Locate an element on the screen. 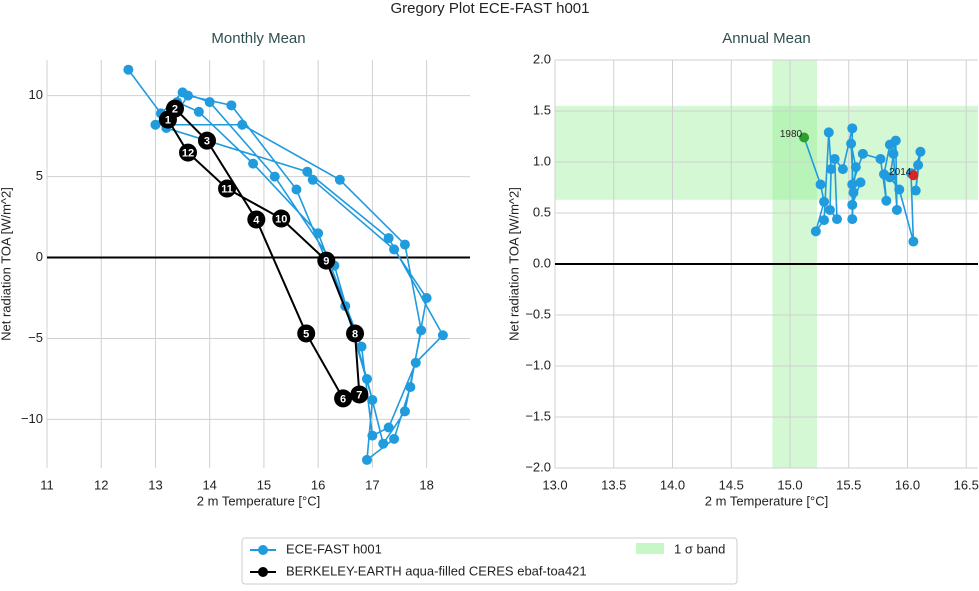 The height and width of the screenshot is (591, 979). start-label: 1980 is located at coordinates (791, 134).